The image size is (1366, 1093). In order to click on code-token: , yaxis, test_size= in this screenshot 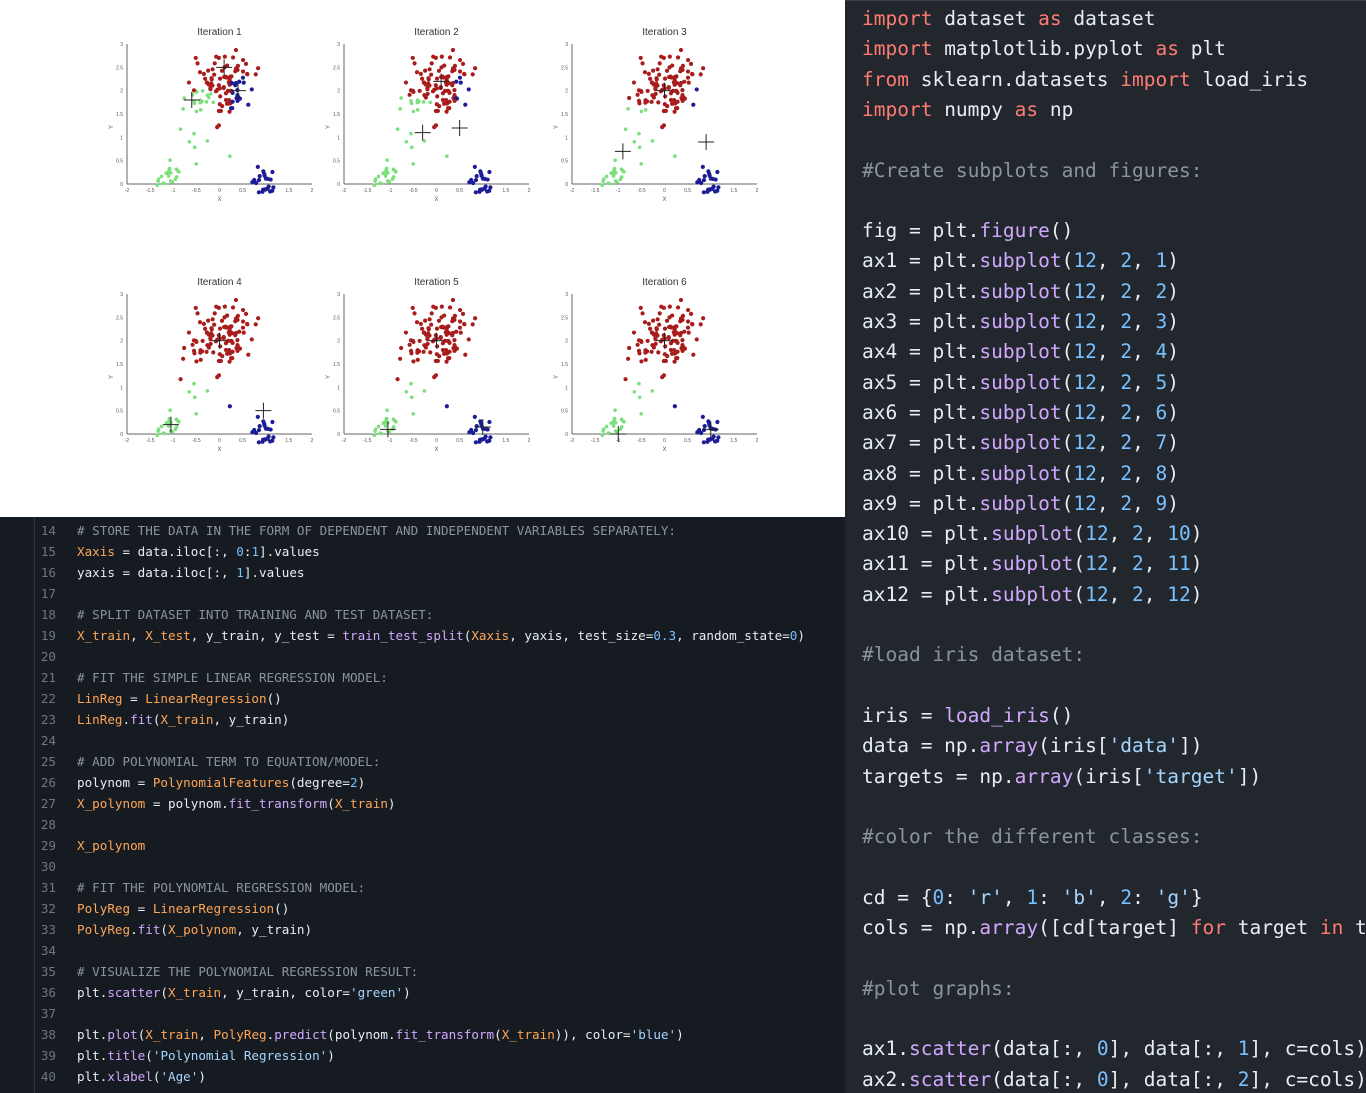, I will do `click(581, 635)`.